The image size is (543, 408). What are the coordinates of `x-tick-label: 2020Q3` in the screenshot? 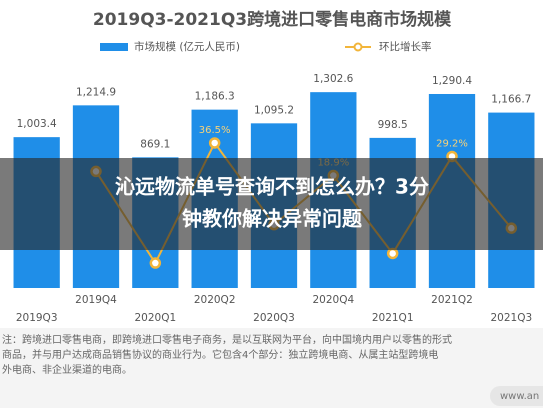 It's located at (274, 318).